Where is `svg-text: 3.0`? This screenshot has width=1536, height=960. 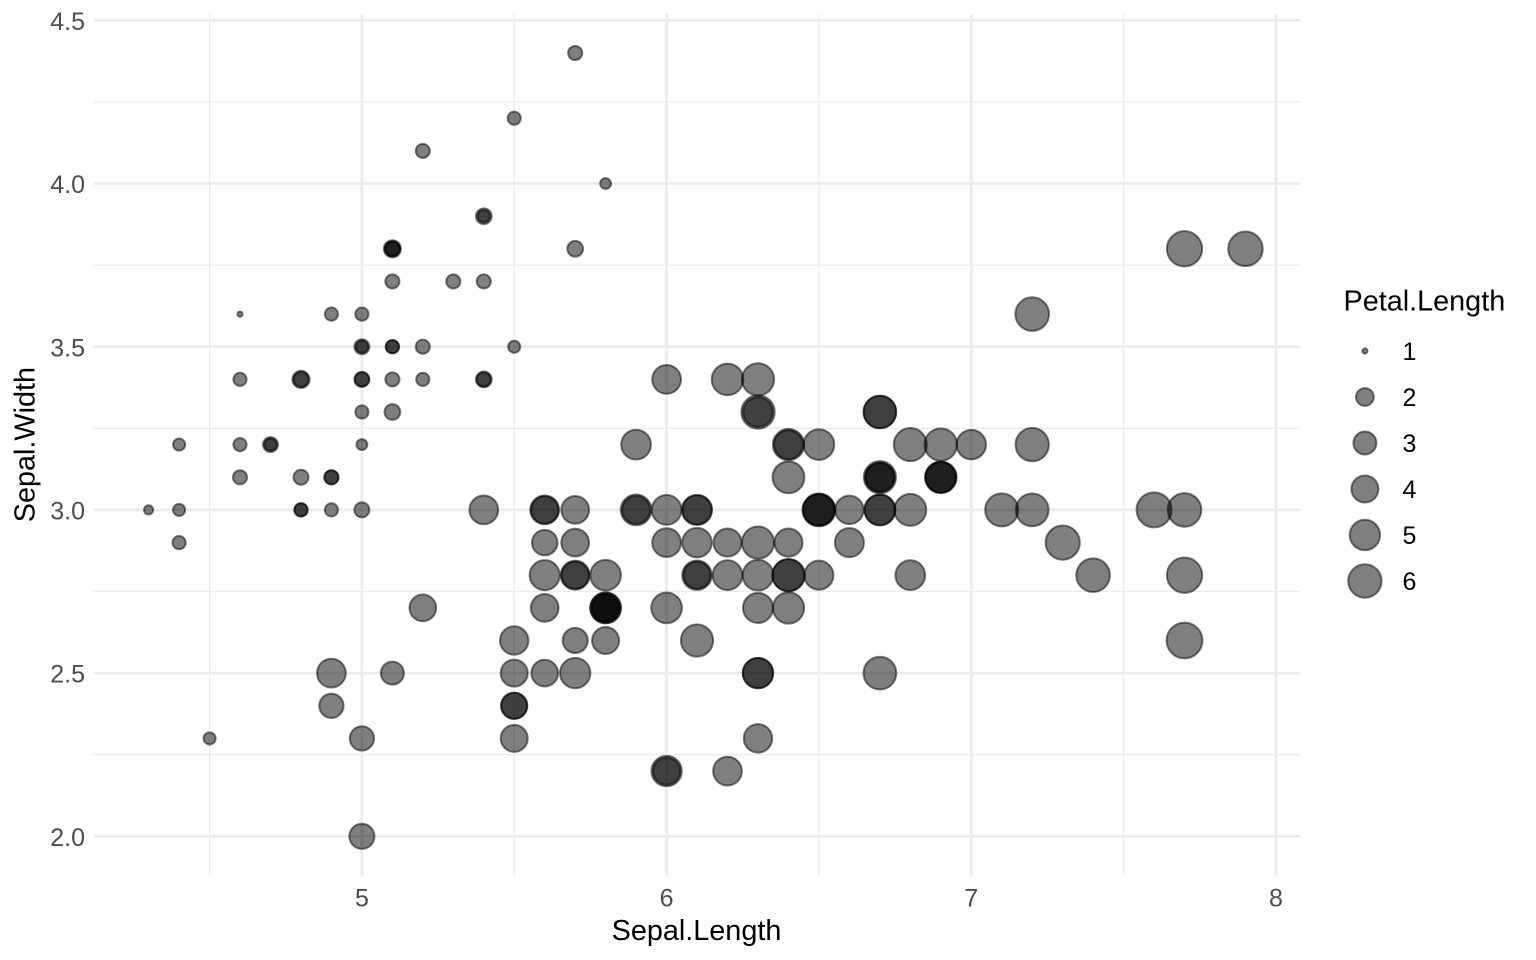
svg-text: 3.0 is located at coordinates (67, 512).